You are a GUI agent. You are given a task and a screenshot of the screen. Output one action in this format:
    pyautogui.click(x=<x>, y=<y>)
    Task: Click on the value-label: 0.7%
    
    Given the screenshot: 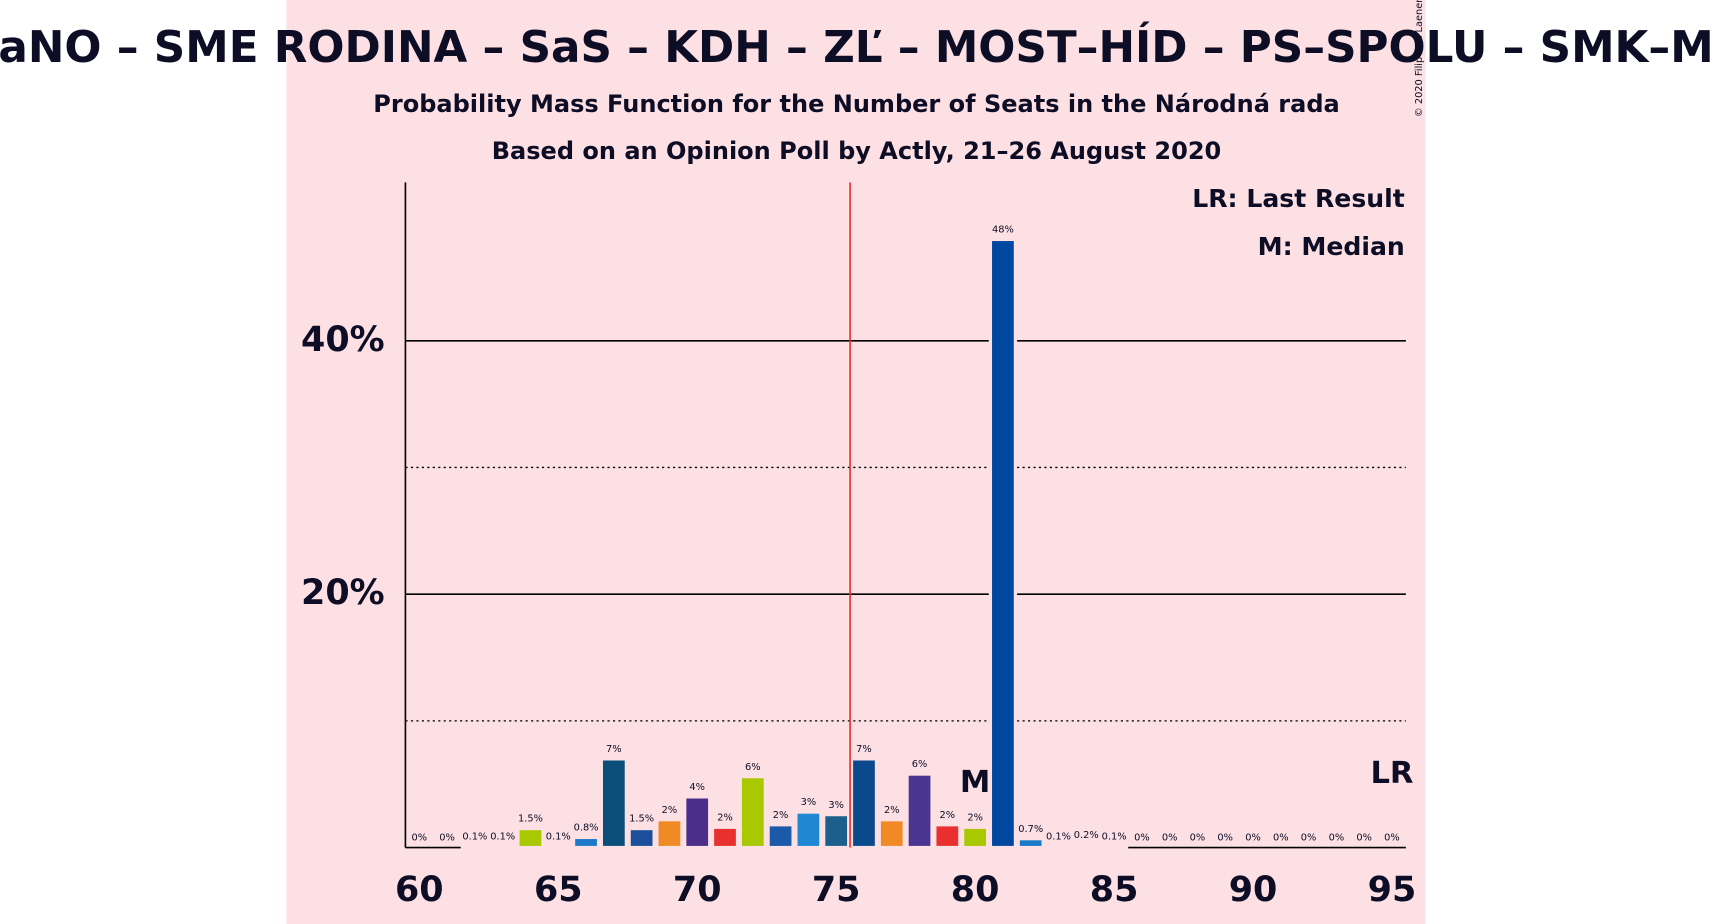 What is the action you would take?
    pyautogui.click(x=1030, y=829)
    